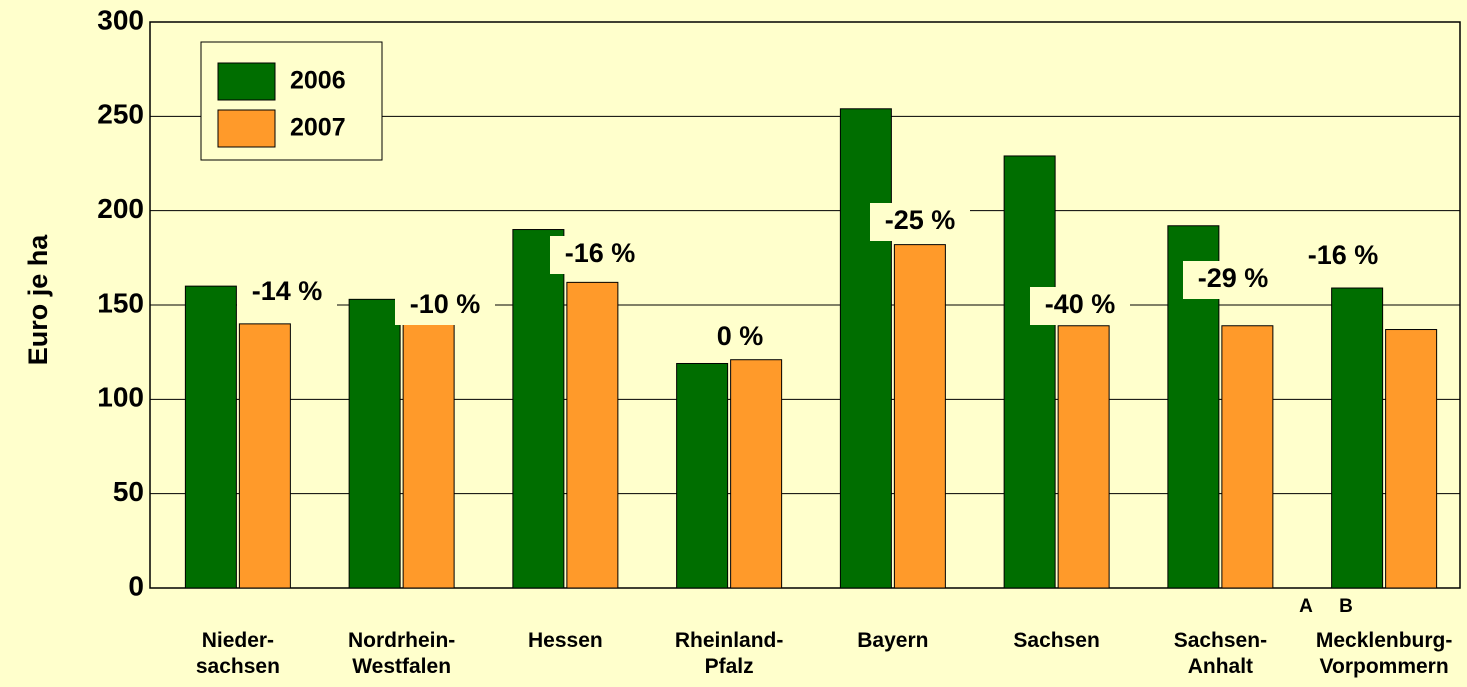 The image size is (1467, 687). Describe the element at coordinates (120, 19) in the screenshot. I see `y-tick-label: 300` at that location.